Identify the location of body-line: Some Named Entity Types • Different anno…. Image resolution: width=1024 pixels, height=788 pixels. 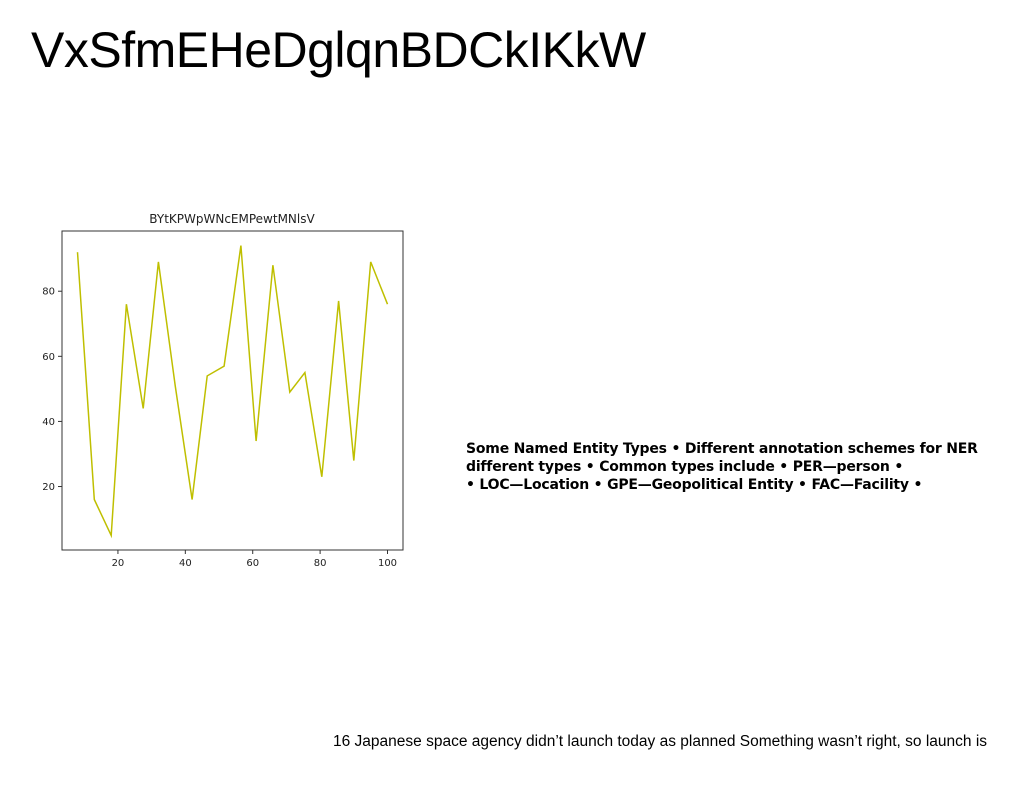
(722, 449).